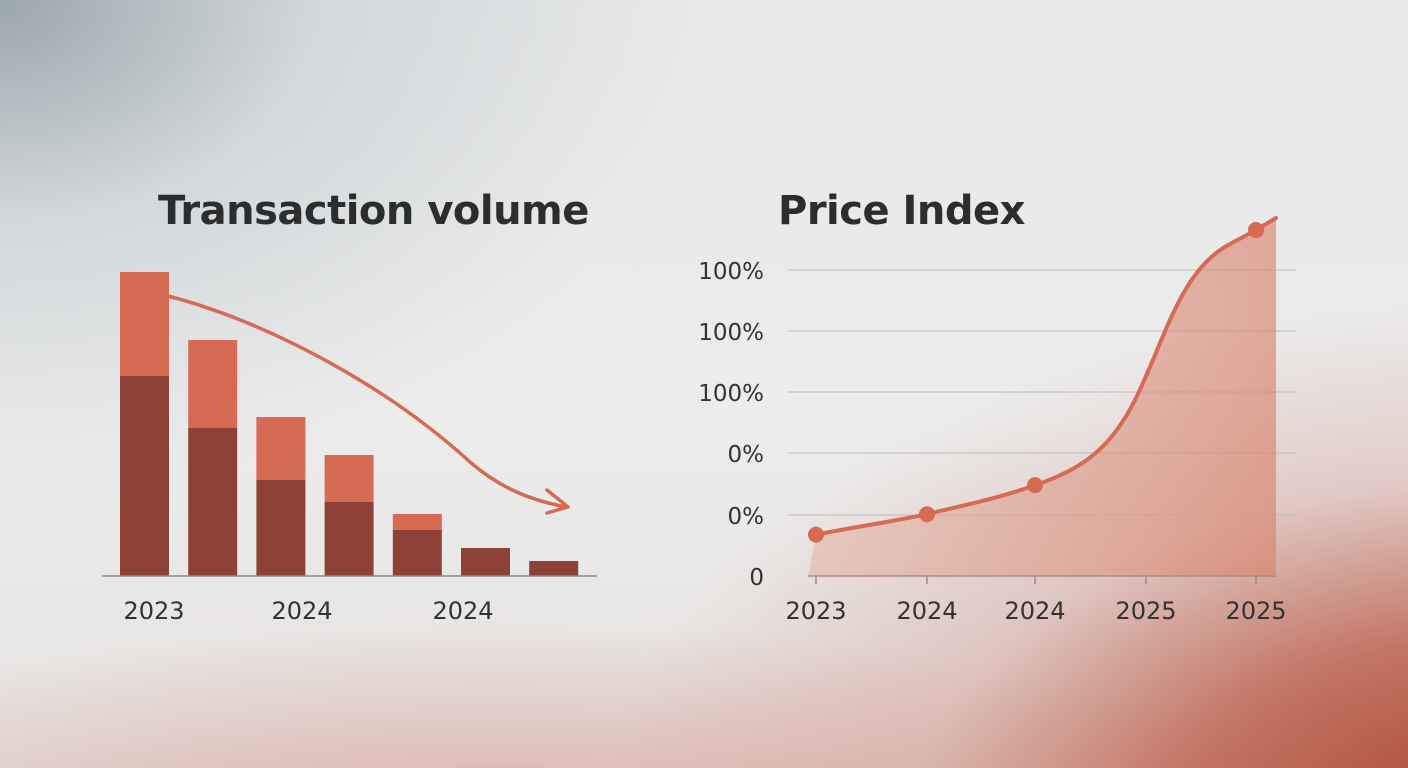 This screenshot has width=1408, height=768. I want to click on trend-arrow-head, so click(557, 501).